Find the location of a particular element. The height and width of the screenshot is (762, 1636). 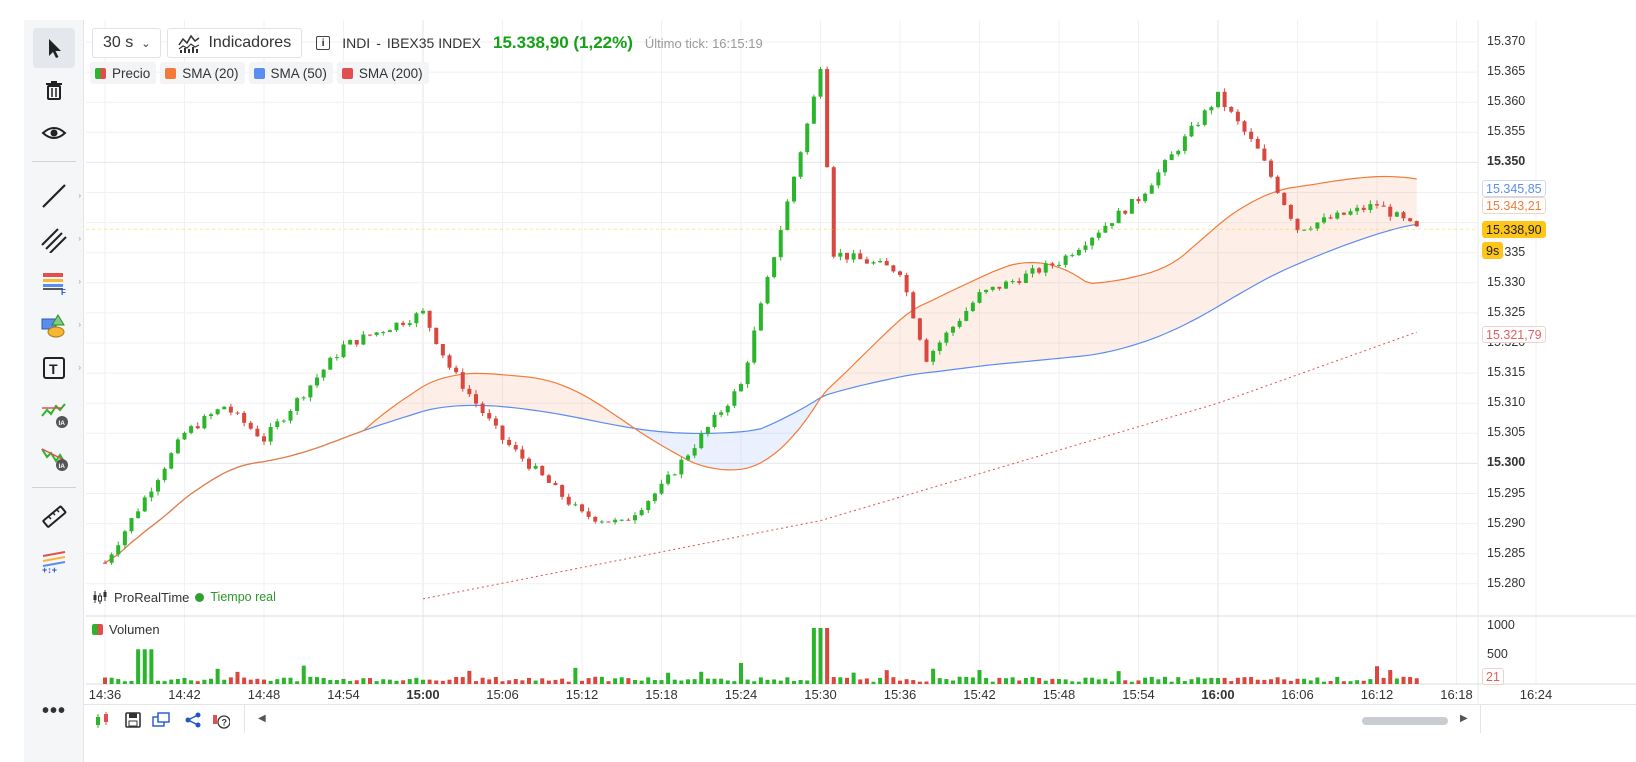

cursor-icon is located at coordinates (54, 48).